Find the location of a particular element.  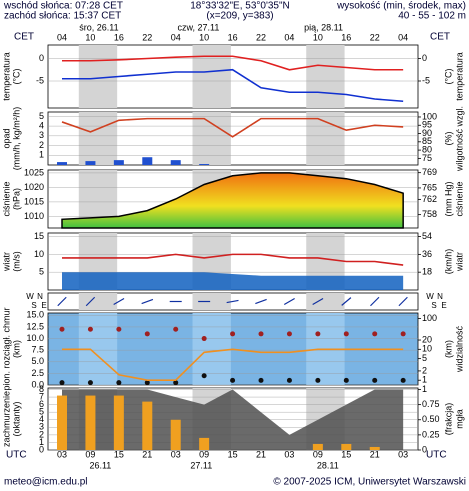

y-axis-label: (mm/h, kg/m²/h) is located at coordinates (16, 139).